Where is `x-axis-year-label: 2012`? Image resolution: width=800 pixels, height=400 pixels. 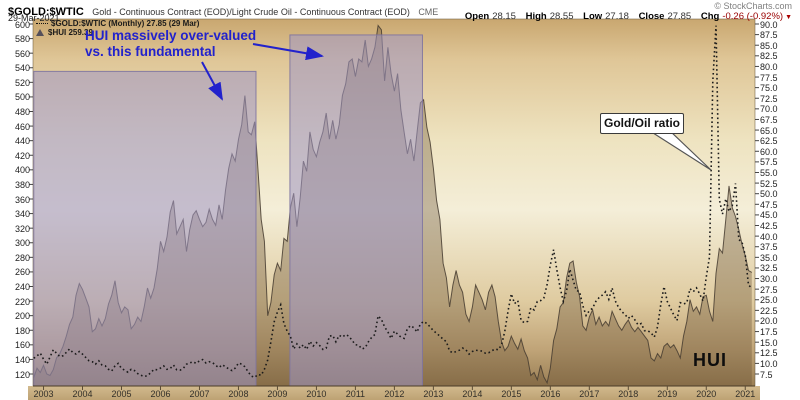 x-axis-year-label: 2012 is located at coordinates (394, 394).